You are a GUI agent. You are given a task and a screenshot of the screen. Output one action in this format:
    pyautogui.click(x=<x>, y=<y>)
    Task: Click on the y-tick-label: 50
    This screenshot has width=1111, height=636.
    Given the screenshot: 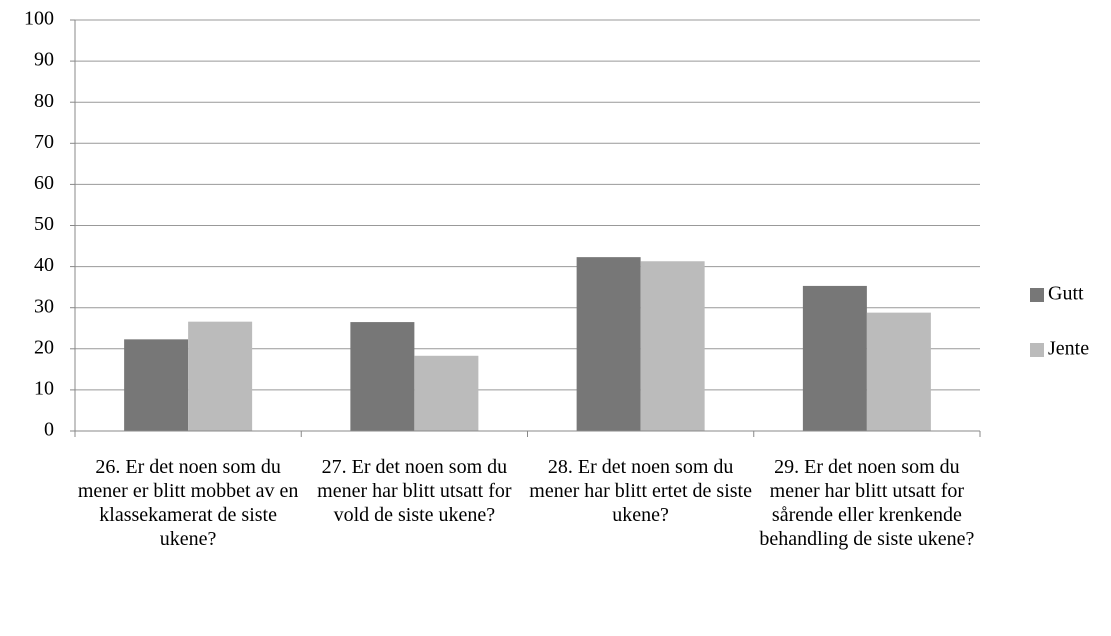 What is the action you would take?
    pyautogui.click(x=44, y=224)
    